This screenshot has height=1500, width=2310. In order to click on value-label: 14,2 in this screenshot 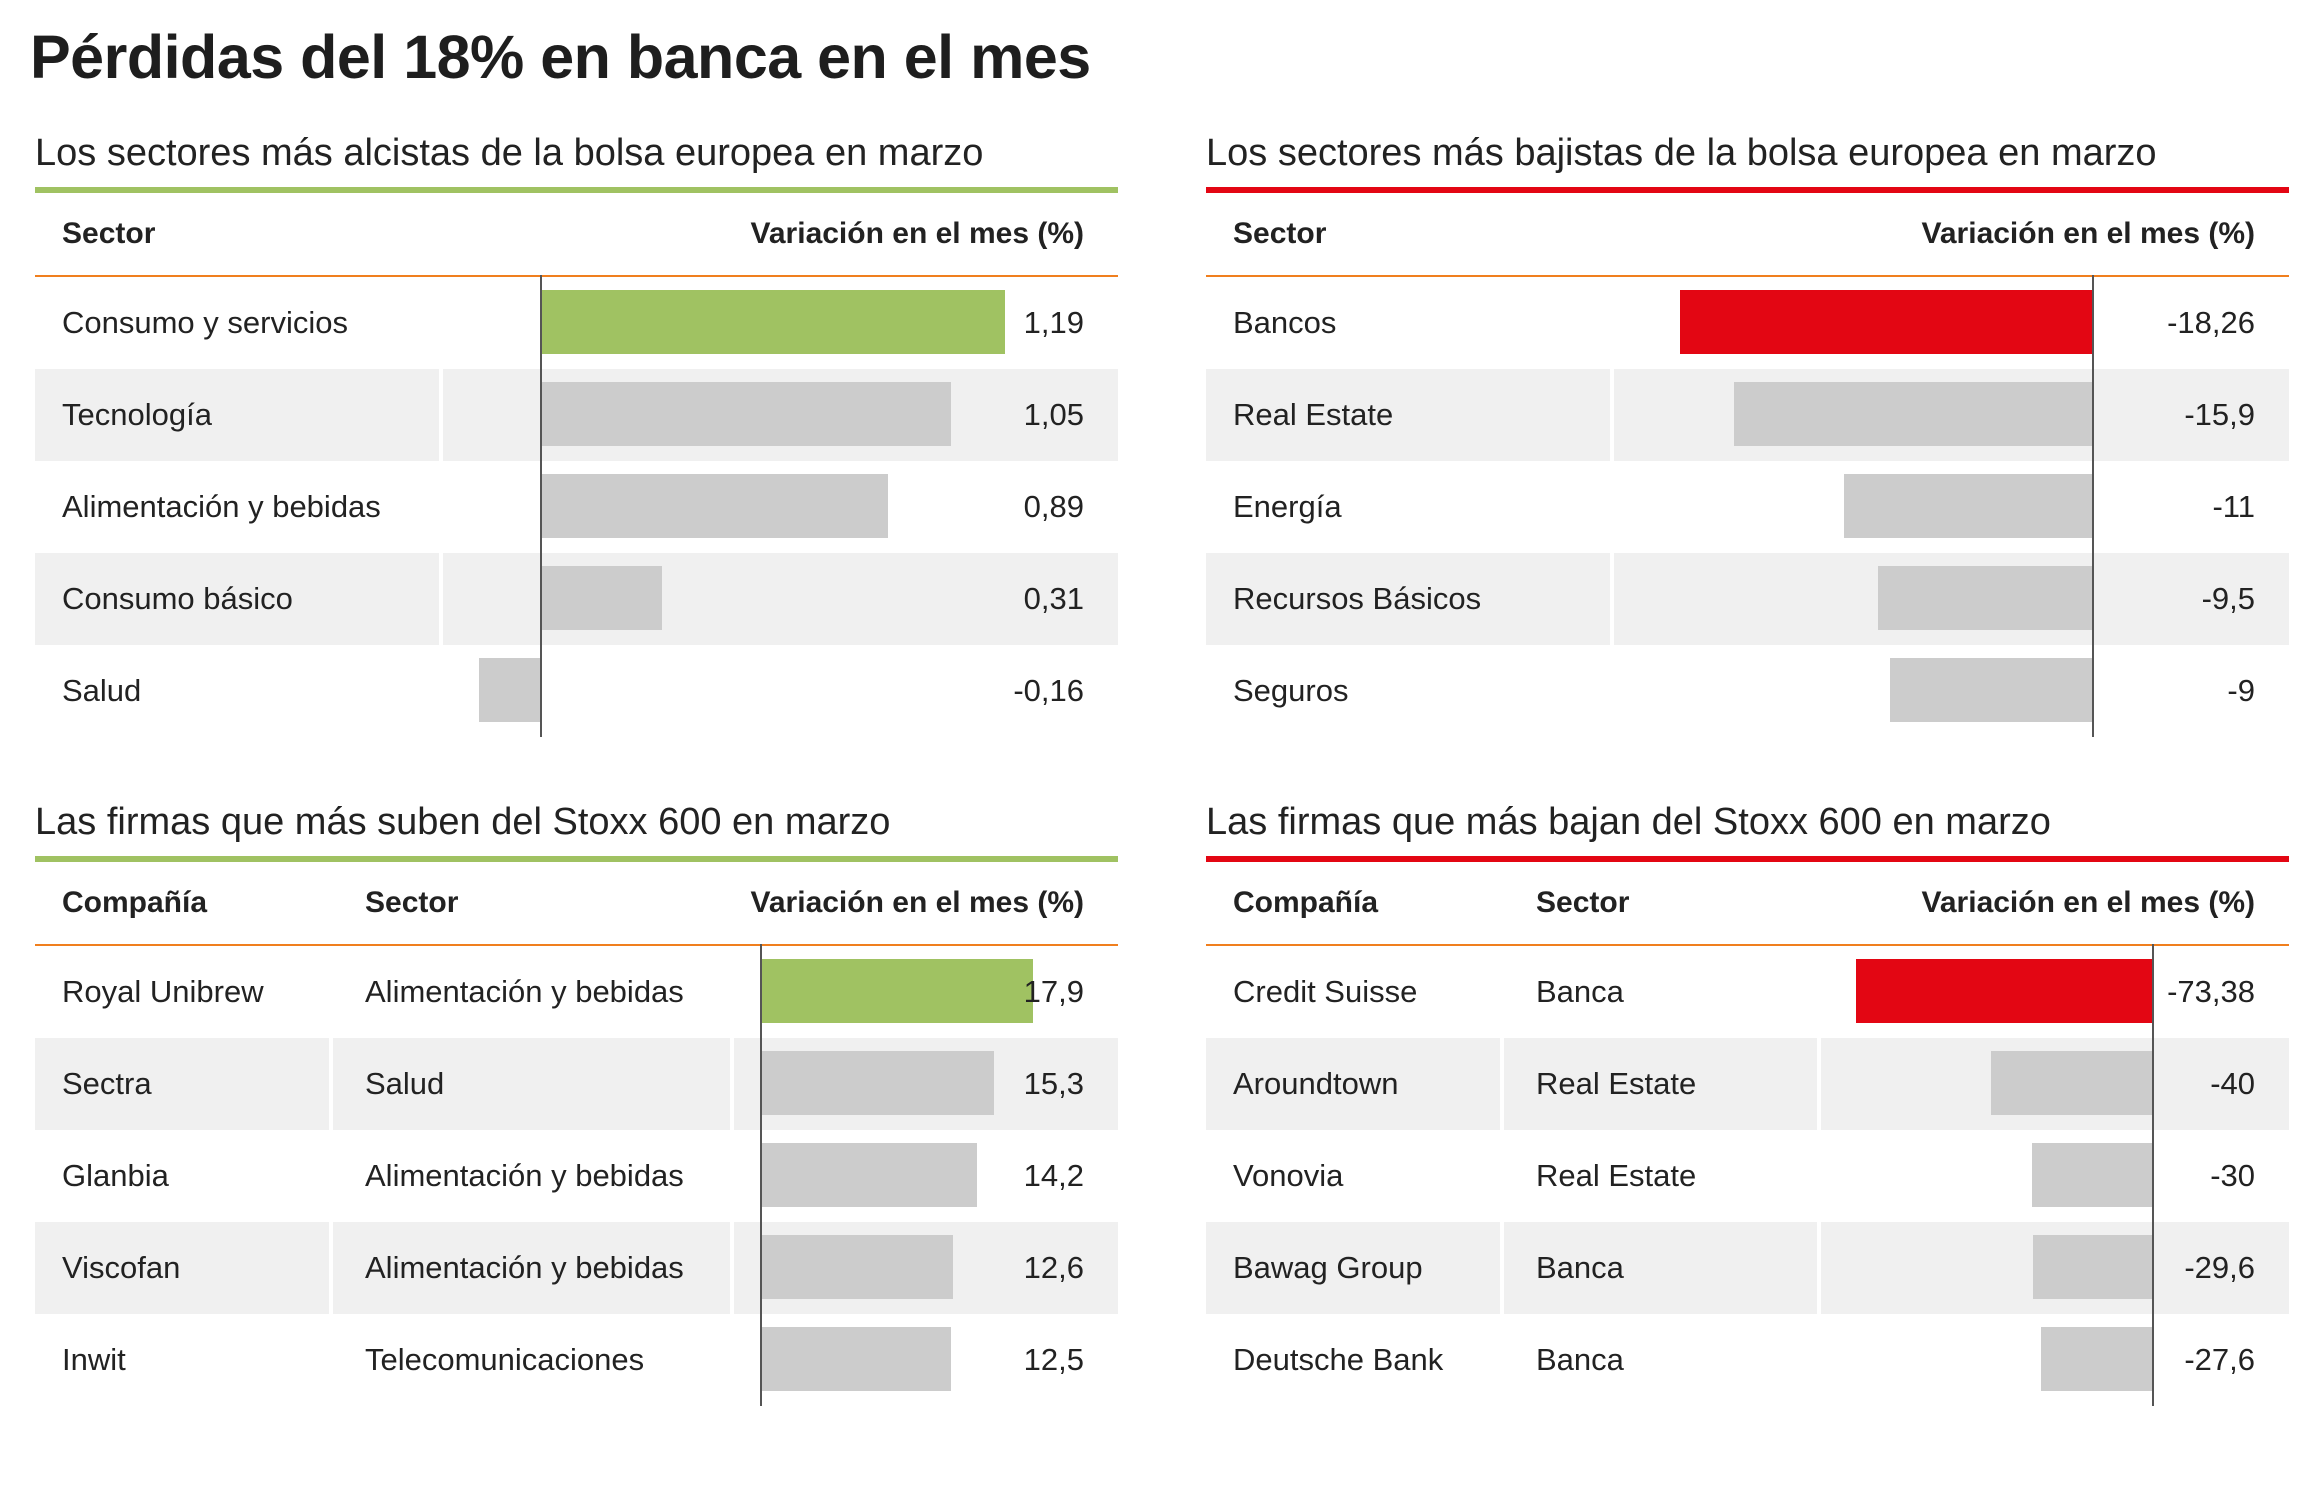, I will do `click(1053, 1175)`.